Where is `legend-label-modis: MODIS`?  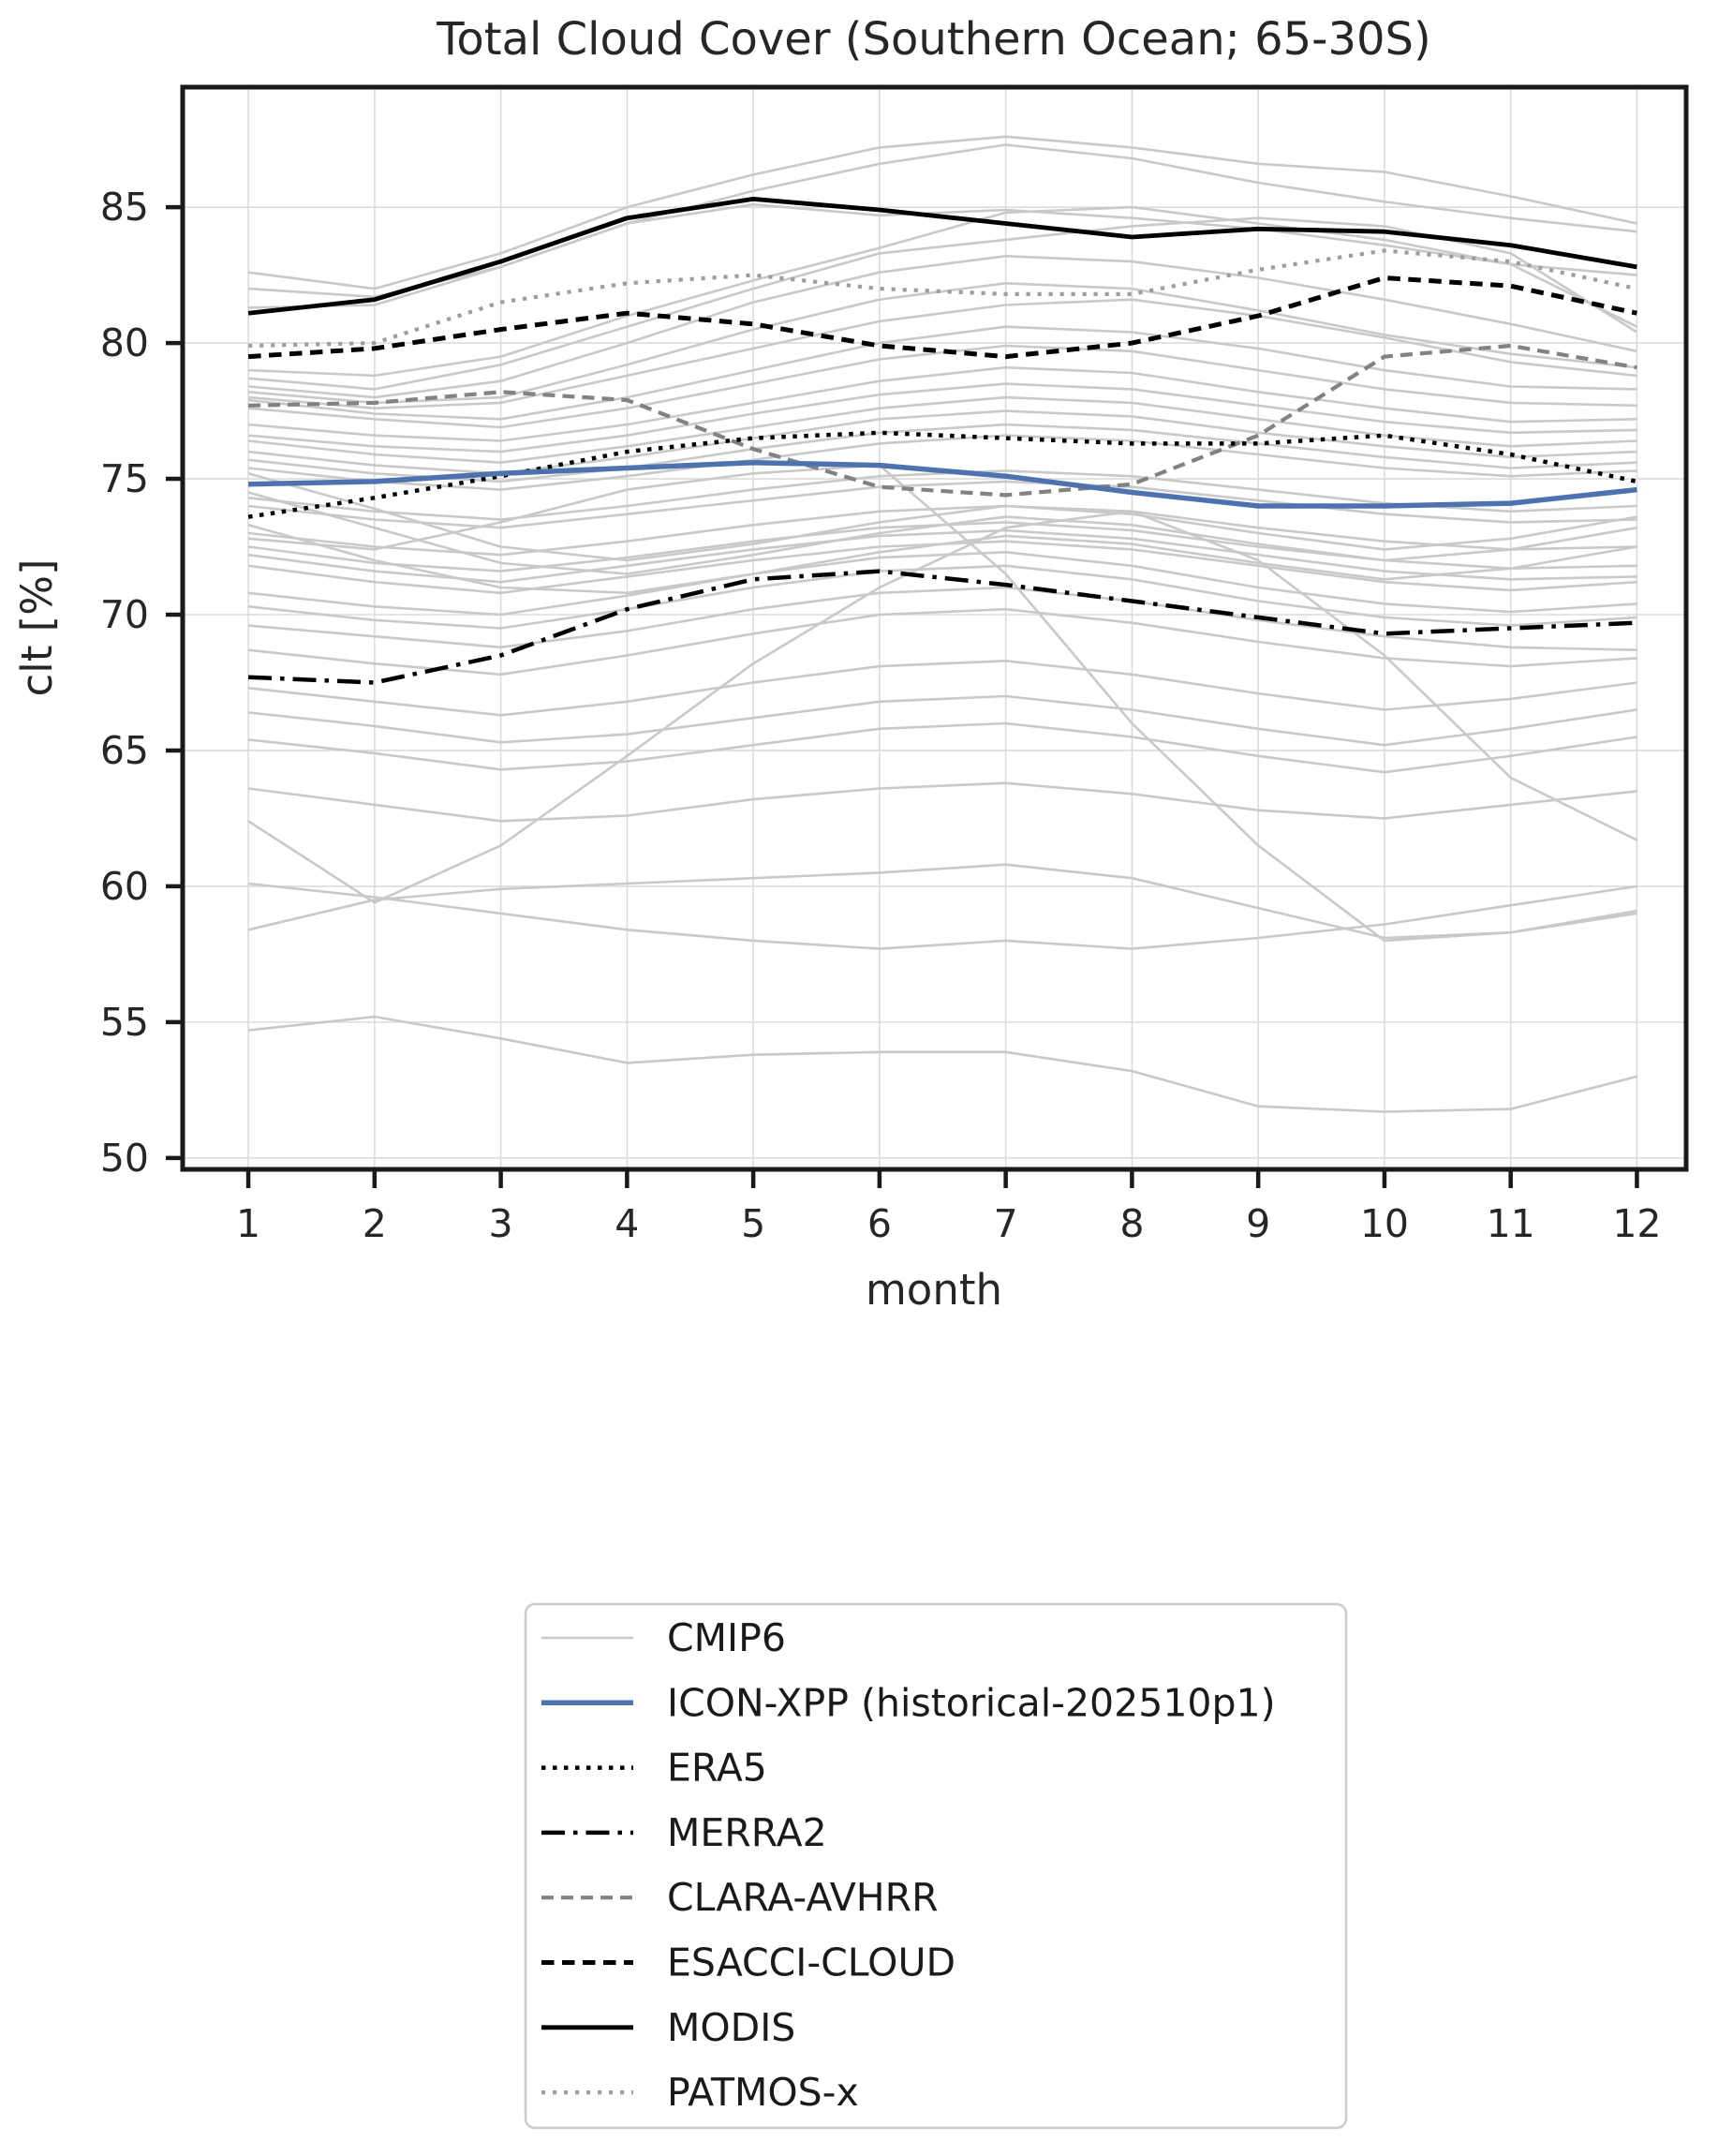 legend-label-modis: MODIS is located at coordinates (731, 2028).